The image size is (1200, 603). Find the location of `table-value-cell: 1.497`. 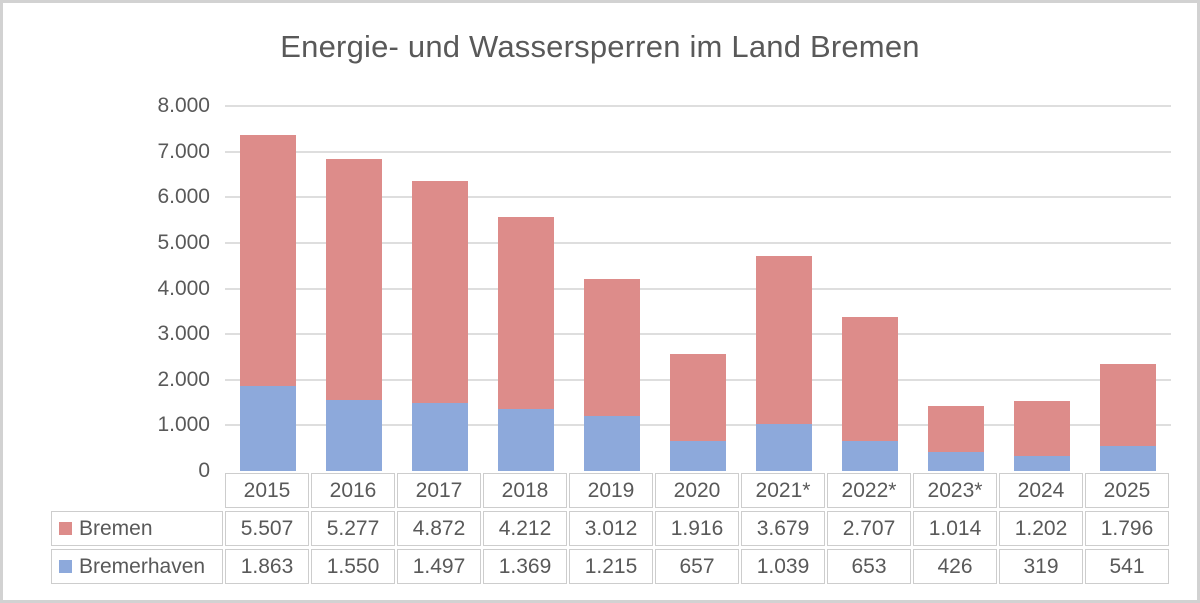

table-value-cell: 1.497 is located at coordinates (439, 566).